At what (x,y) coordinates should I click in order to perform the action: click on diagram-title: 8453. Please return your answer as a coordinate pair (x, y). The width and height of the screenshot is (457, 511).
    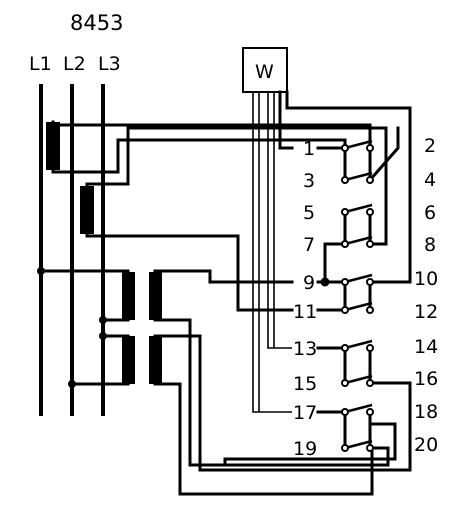
    Looking at the image, I should click on (96, 23).